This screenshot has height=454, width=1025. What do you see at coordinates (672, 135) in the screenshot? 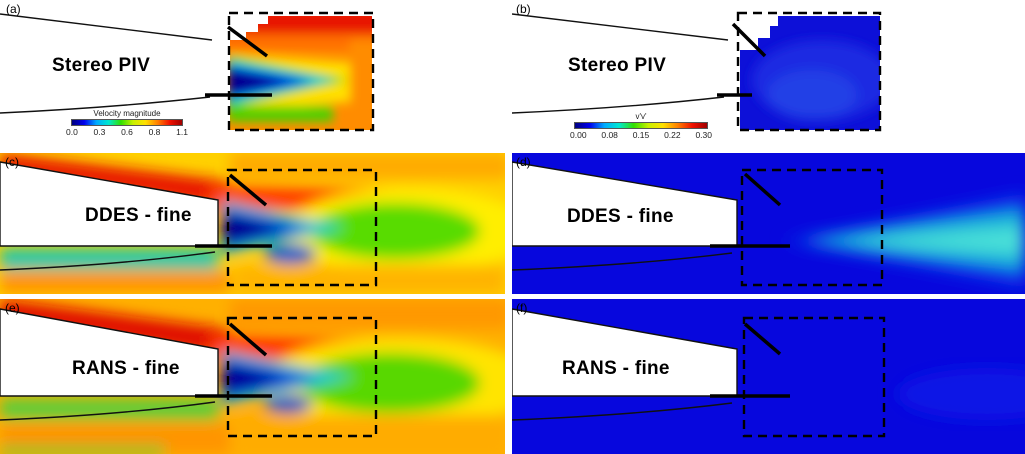
I see `tick: 0.22` at bounding box center [672, 135].